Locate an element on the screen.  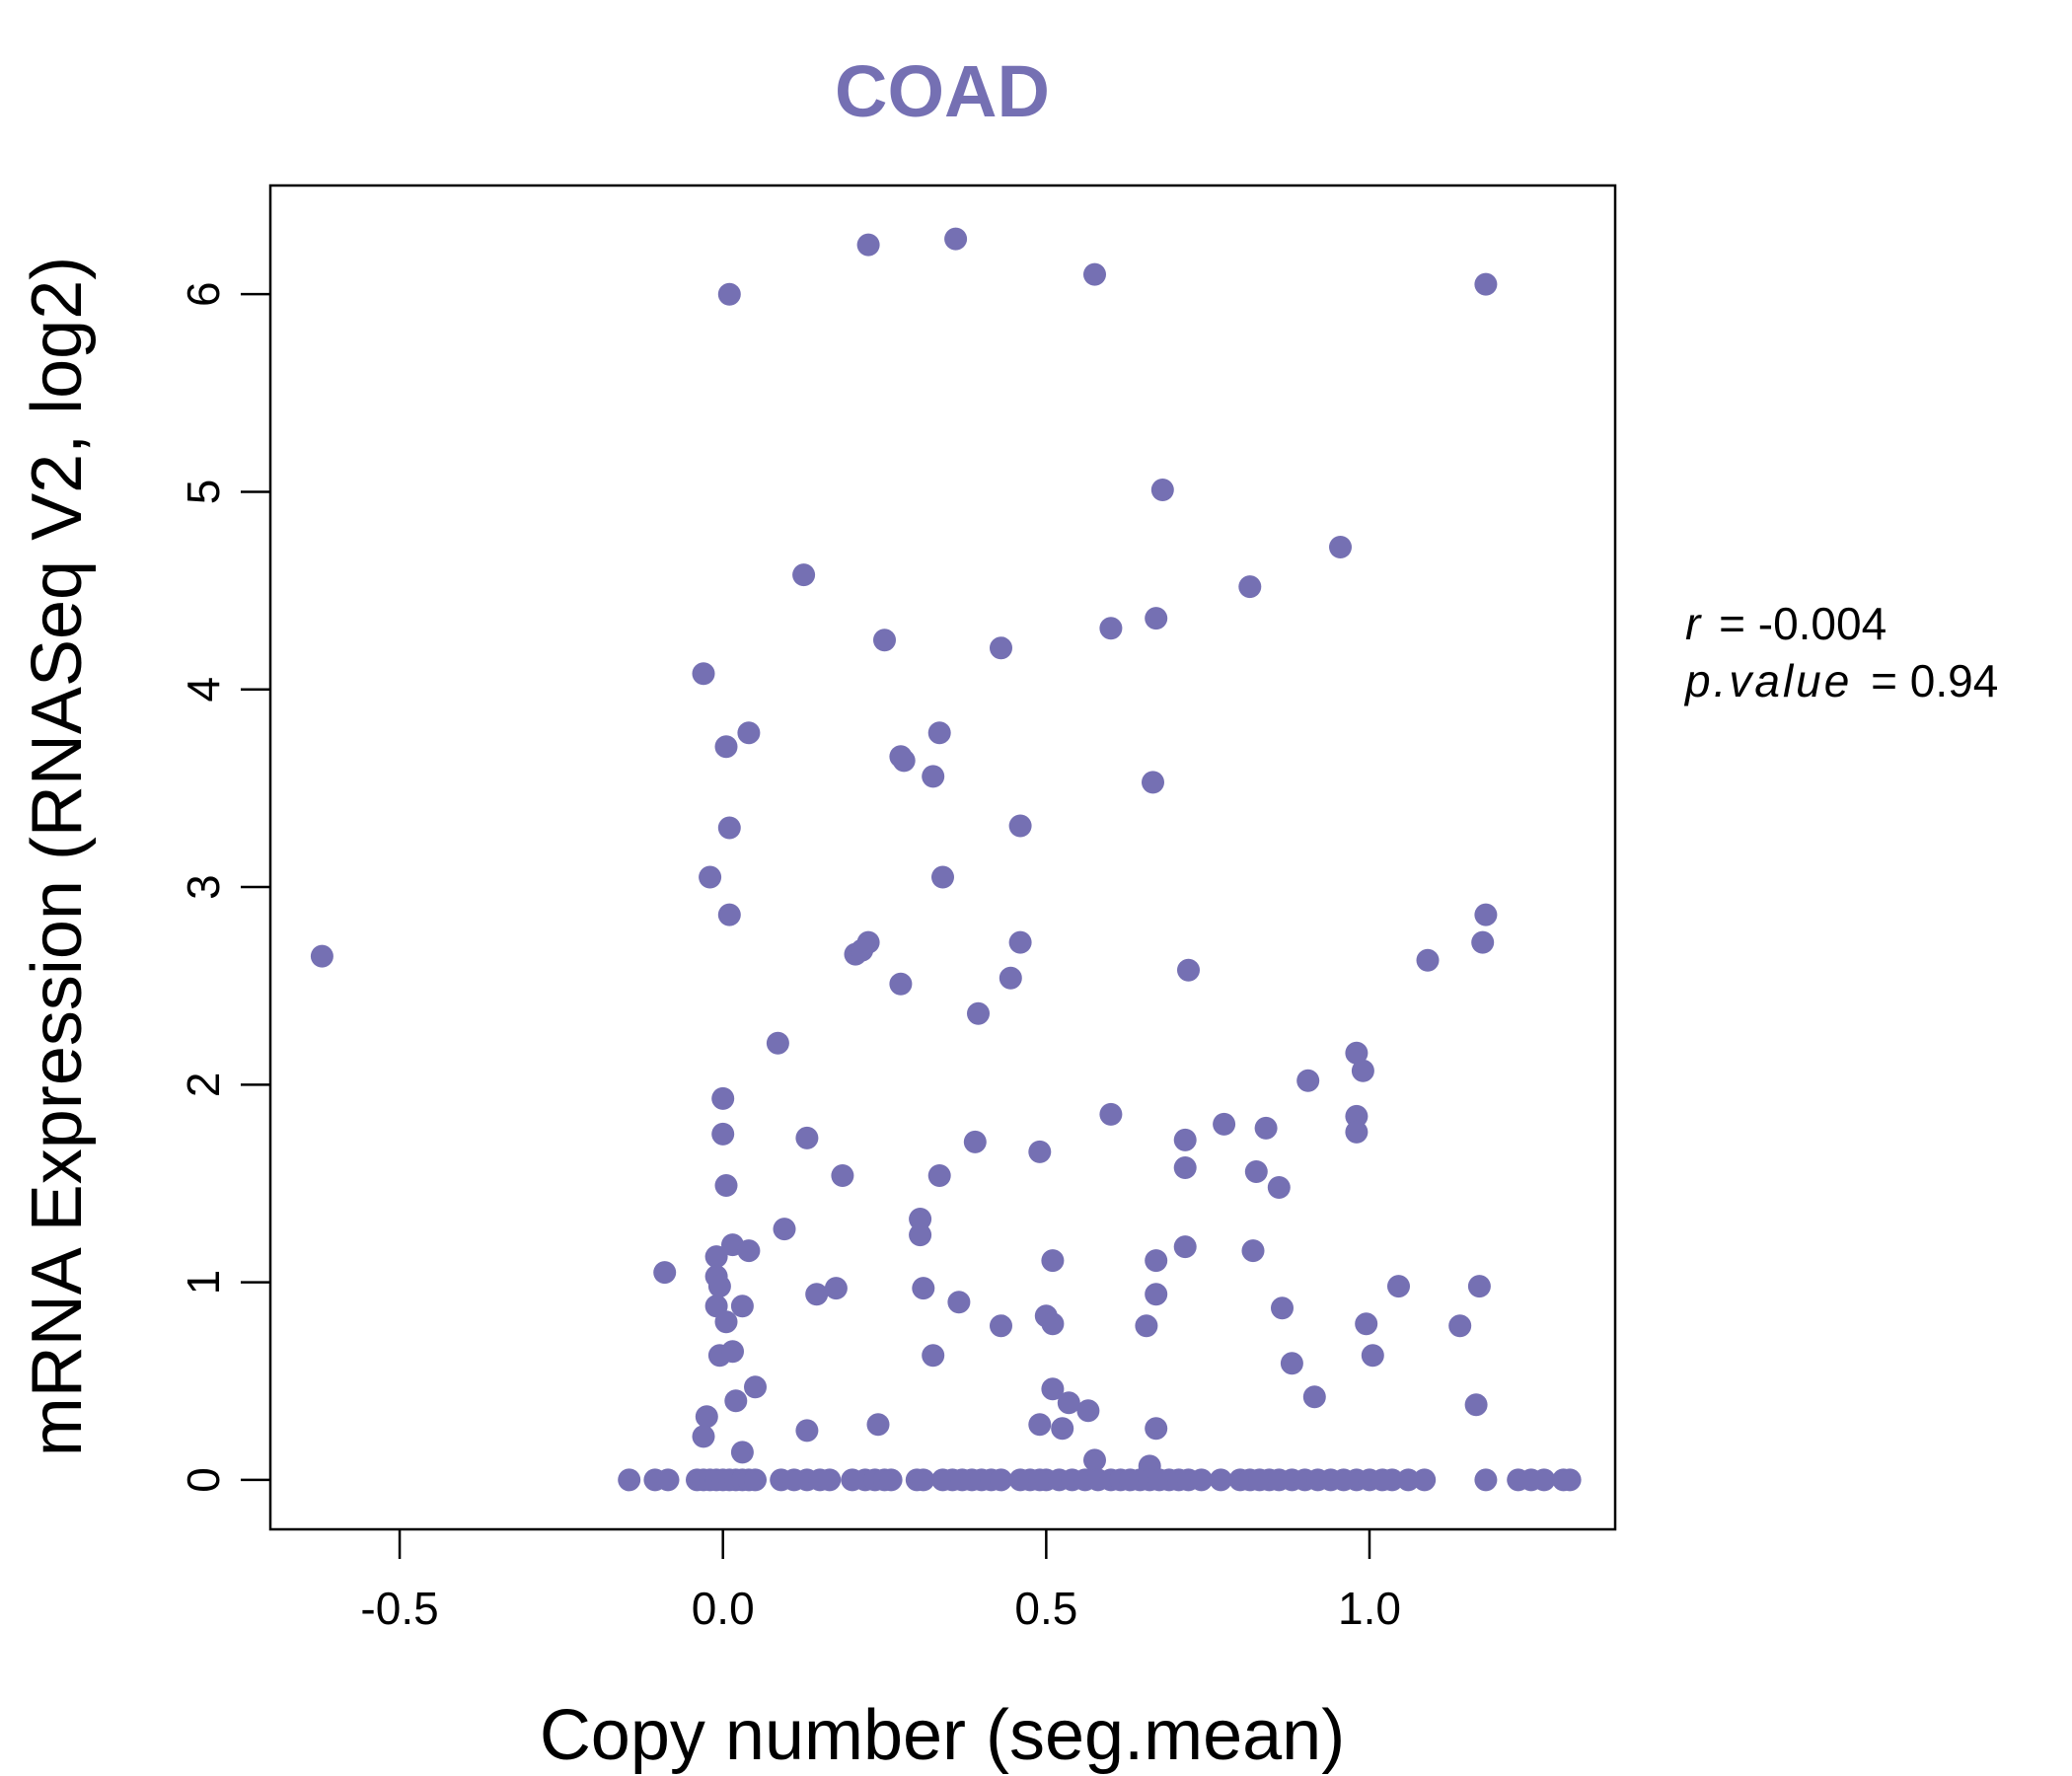
p-label: p.value is located at coordinates (1768, 681).